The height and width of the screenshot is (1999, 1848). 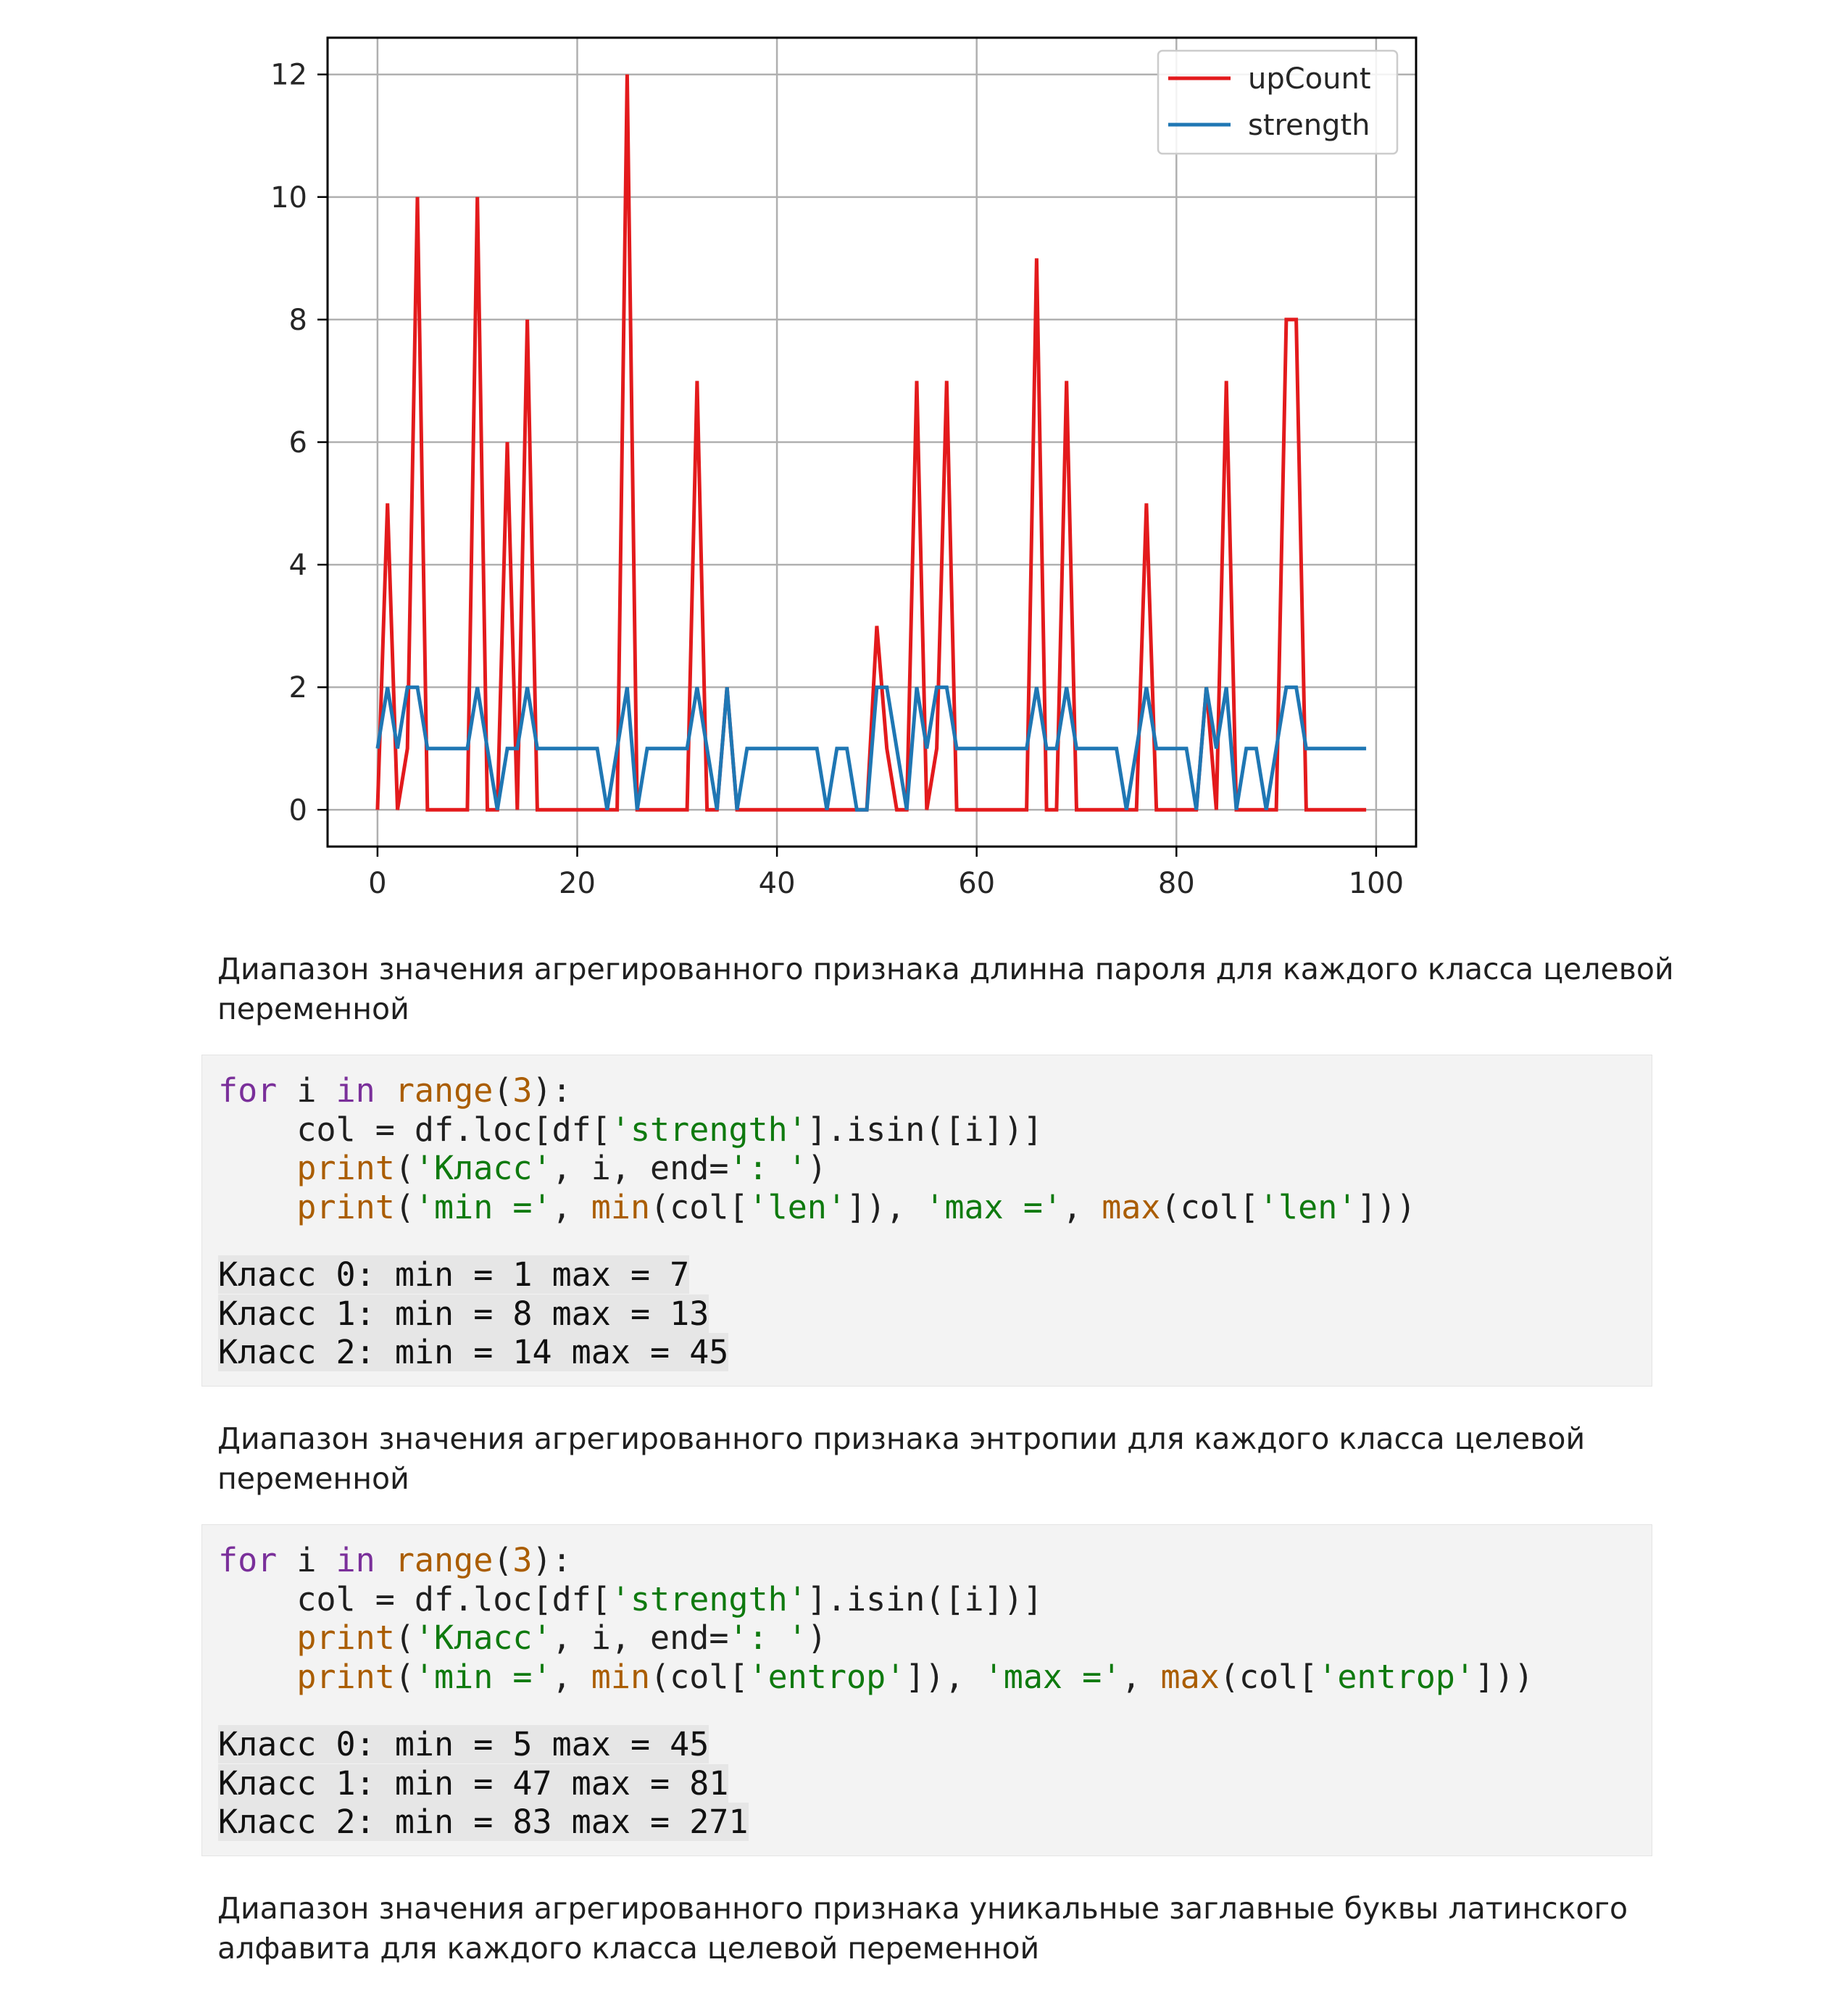 What do you see at coordinates (474, 1352) in the screenshot?
I see `output-text: Класс 2: min = 14 max = 45` at bounding box center [474, 1352].